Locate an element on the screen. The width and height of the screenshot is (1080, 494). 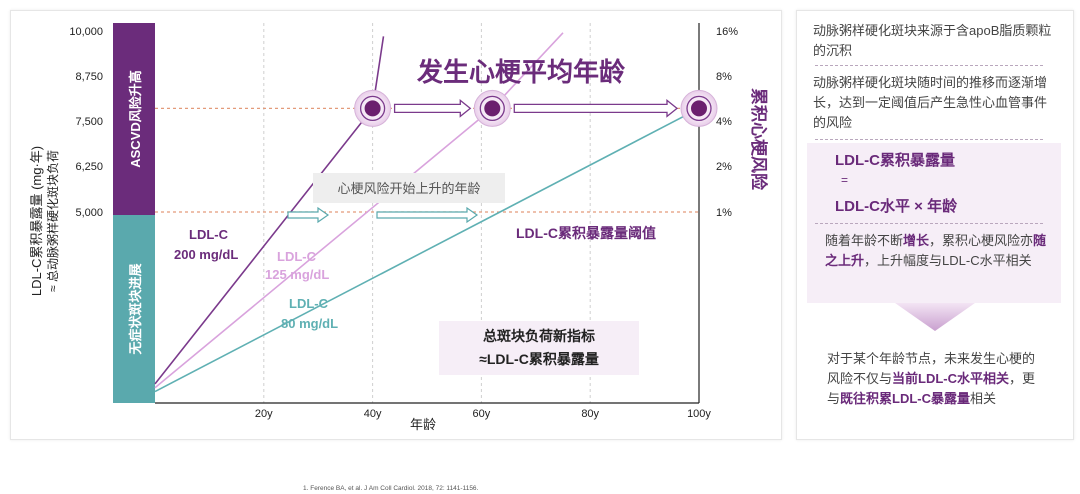
side-text-4b: 当前LDL-C水平相关 is located at coordinates (951, 378).